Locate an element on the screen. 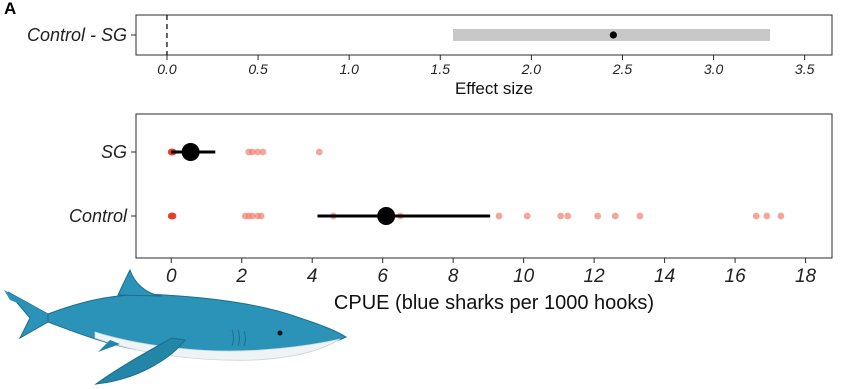 The height and width of the screenshot is (389, 845). effect-size-tick-label: 3.5 is located at coordinates (805, 69).